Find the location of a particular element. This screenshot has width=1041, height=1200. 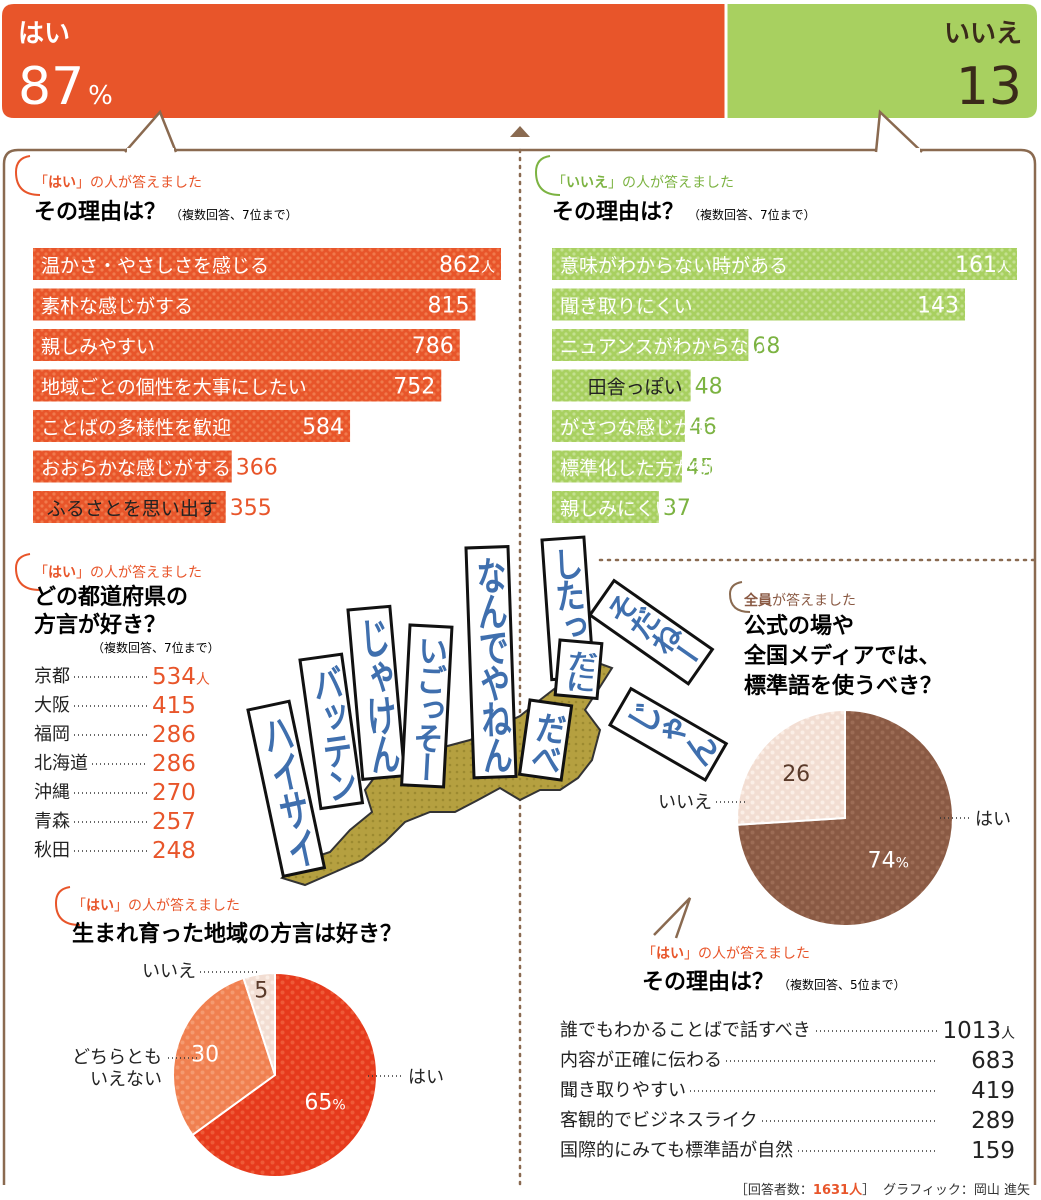

no-reason-label: 標準化した方が効率的 is located at coordinates (655, 469).